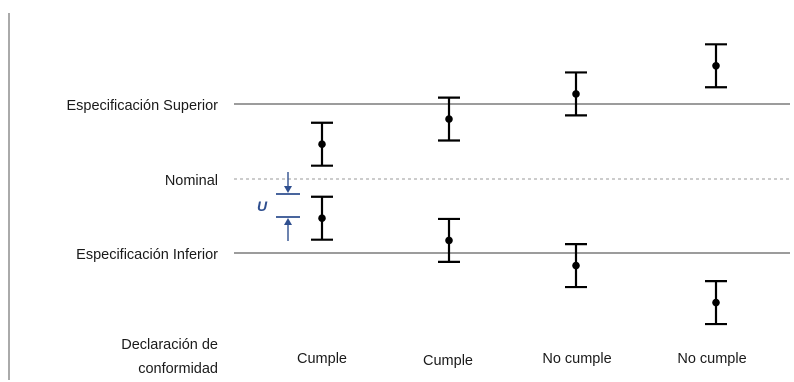 The height and width of the screenshot is (382, 794). Describe the element at coordinates (448, 361) in the screenshot. I see `verdict-label-2: Cumple` at that location.